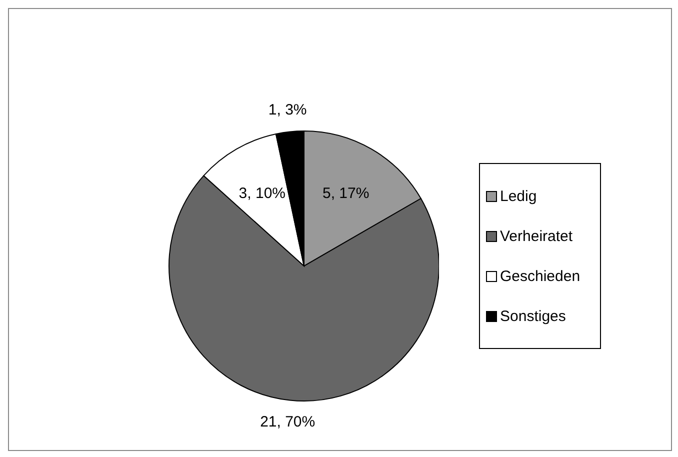 This screenshot has height=457, width=678. I want to click on legend-label: Verheiratet, so click(536, 236).